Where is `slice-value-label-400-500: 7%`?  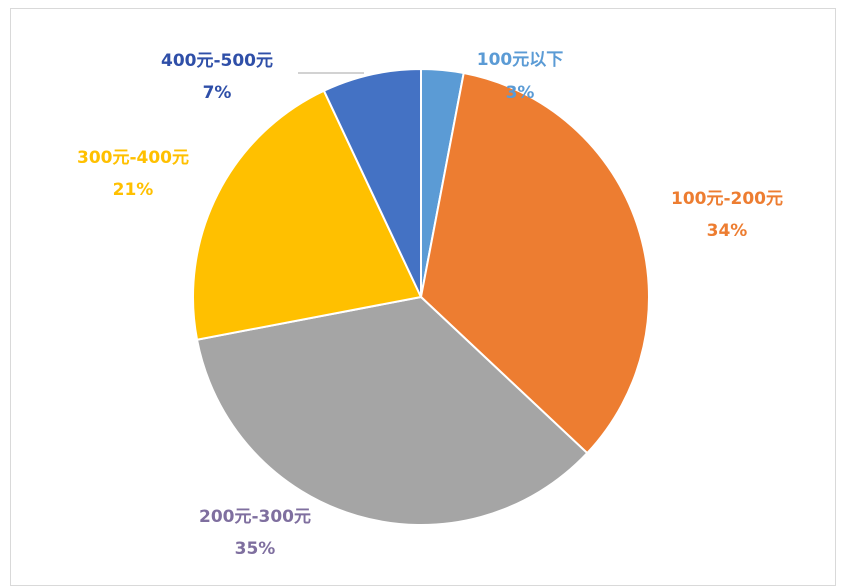 slice-value-label-400-500: 7% is located at coordinates (217, 93).